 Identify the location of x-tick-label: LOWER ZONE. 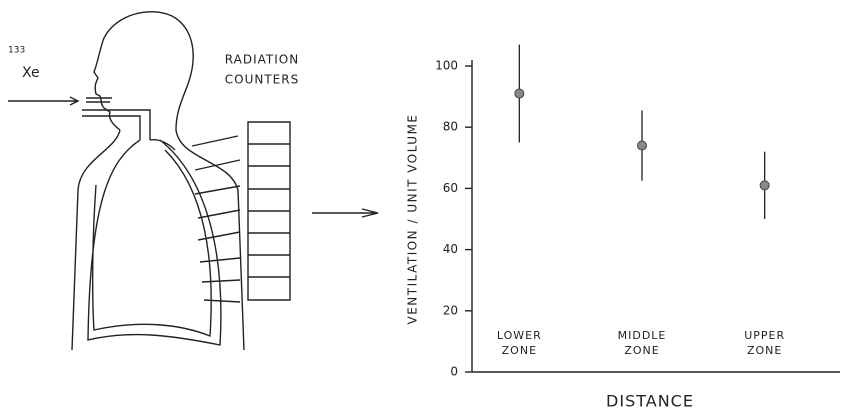
(519, 343).